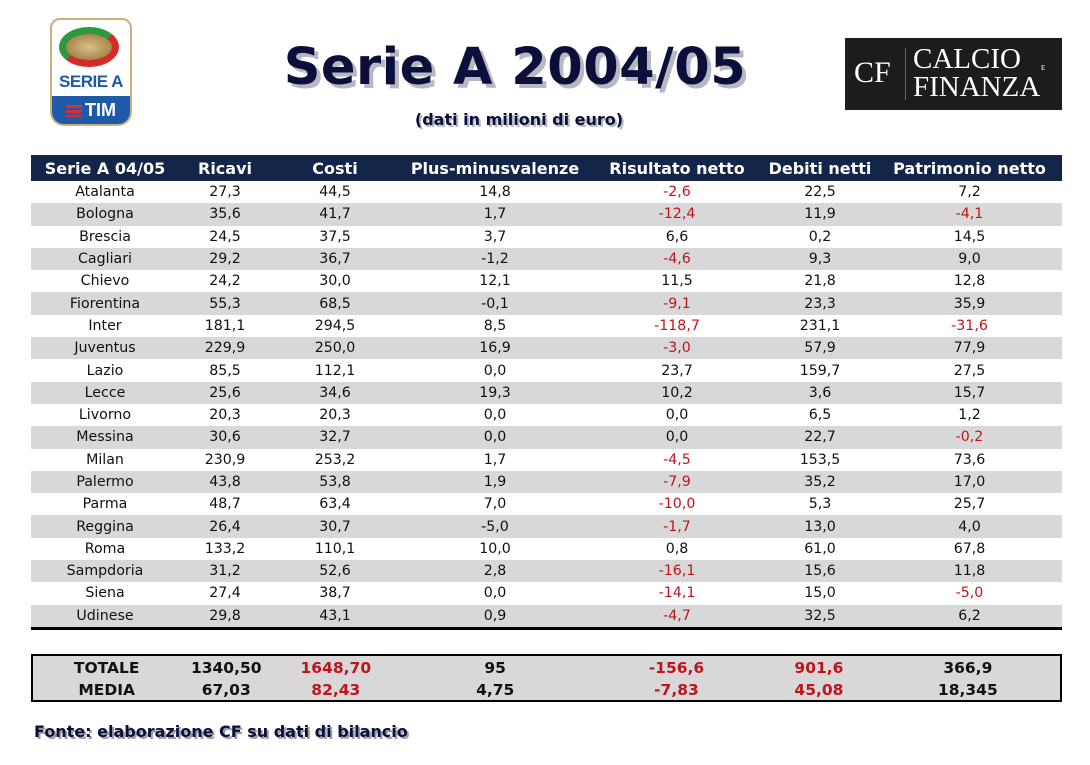  Describe the element at coordinates (820, 281) in the screenshot. I see `cell-debiti: 21,8` at that location.